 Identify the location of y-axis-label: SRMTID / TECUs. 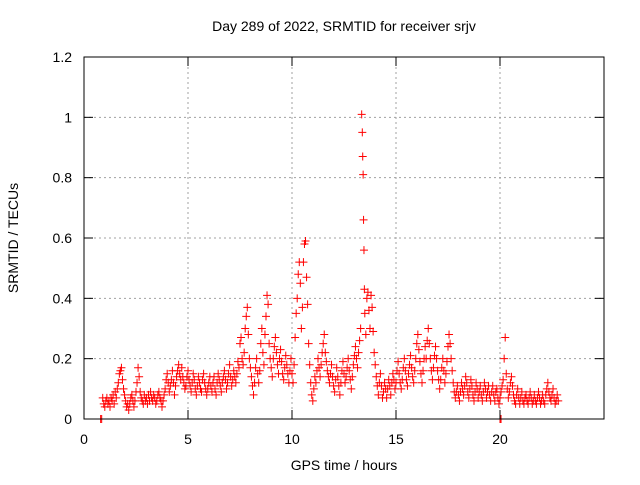
(13, 238).